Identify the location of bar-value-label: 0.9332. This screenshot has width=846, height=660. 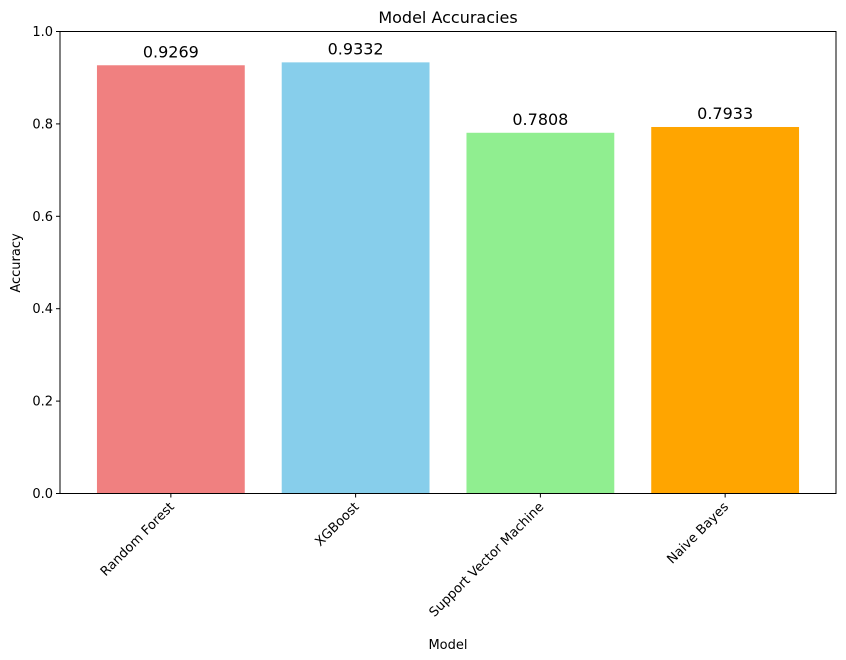
(356, 48).